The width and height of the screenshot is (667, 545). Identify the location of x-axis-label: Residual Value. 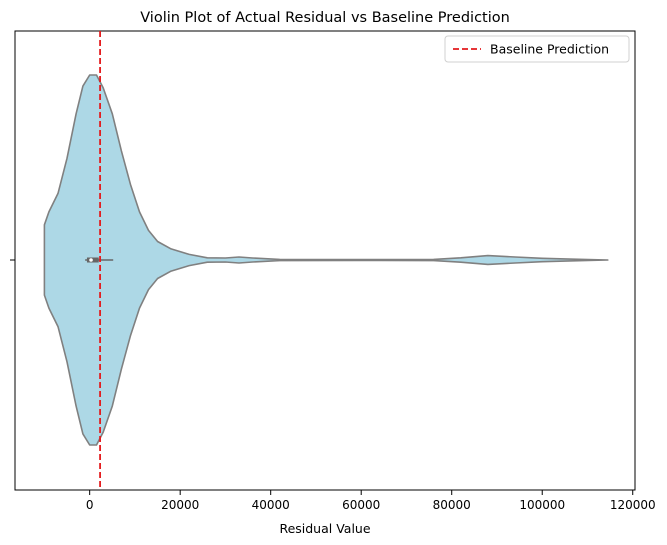
(324, 528).